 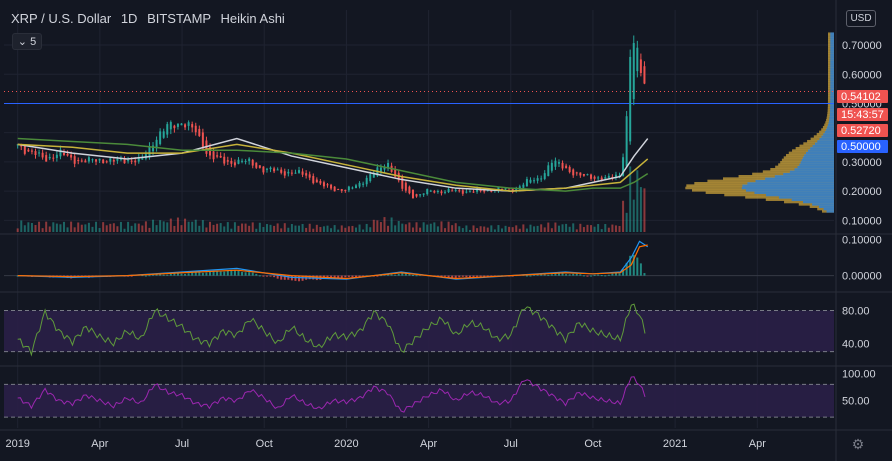 I want to click on indicator-collapse-button: ⌄ 5, so click(x=27, y=41).